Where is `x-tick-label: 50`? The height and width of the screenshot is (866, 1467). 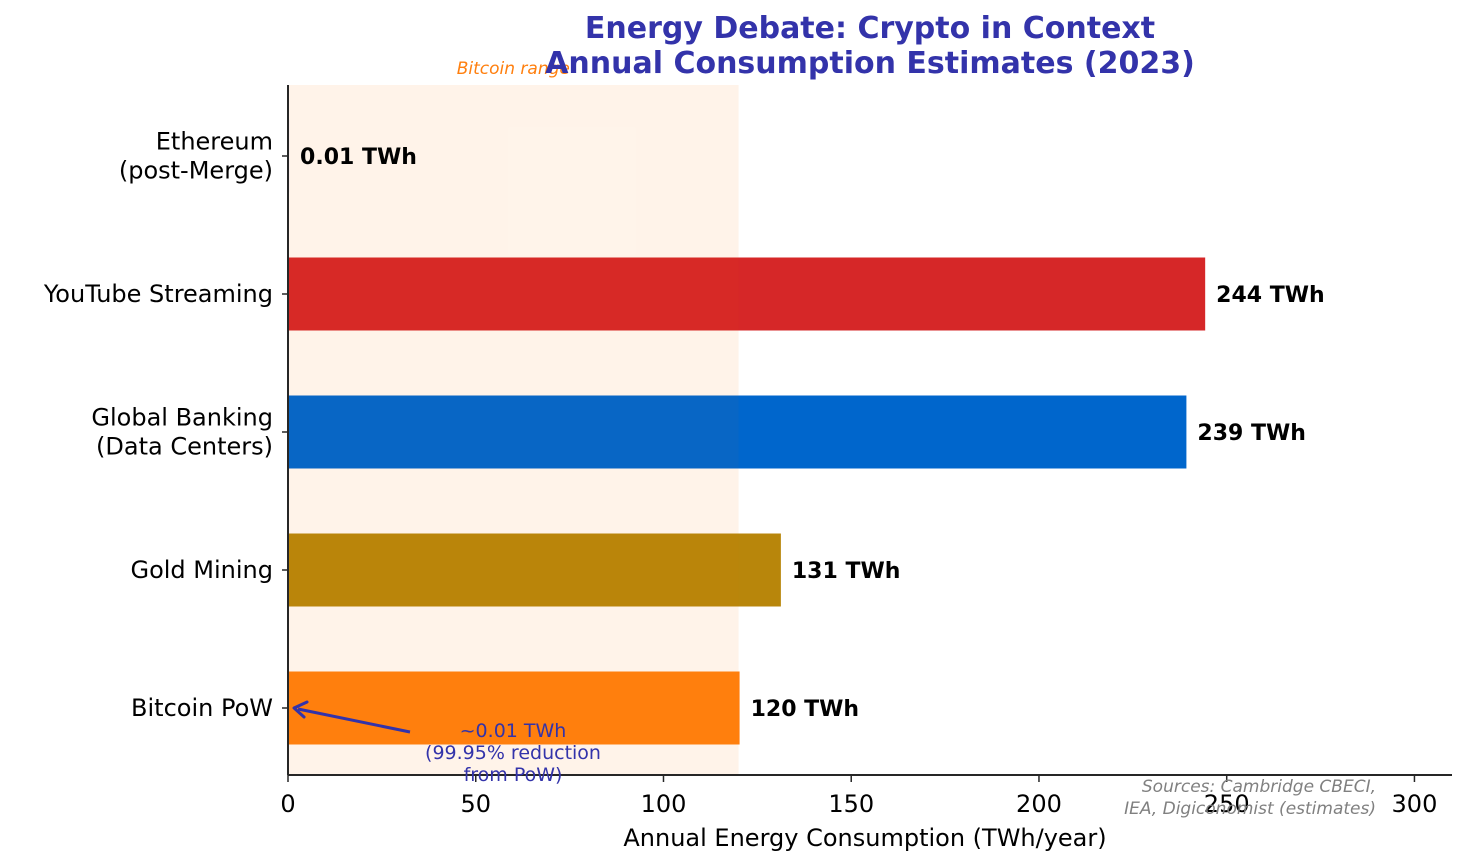
x-tick-label: 50 is located at coordinates (475, 804).